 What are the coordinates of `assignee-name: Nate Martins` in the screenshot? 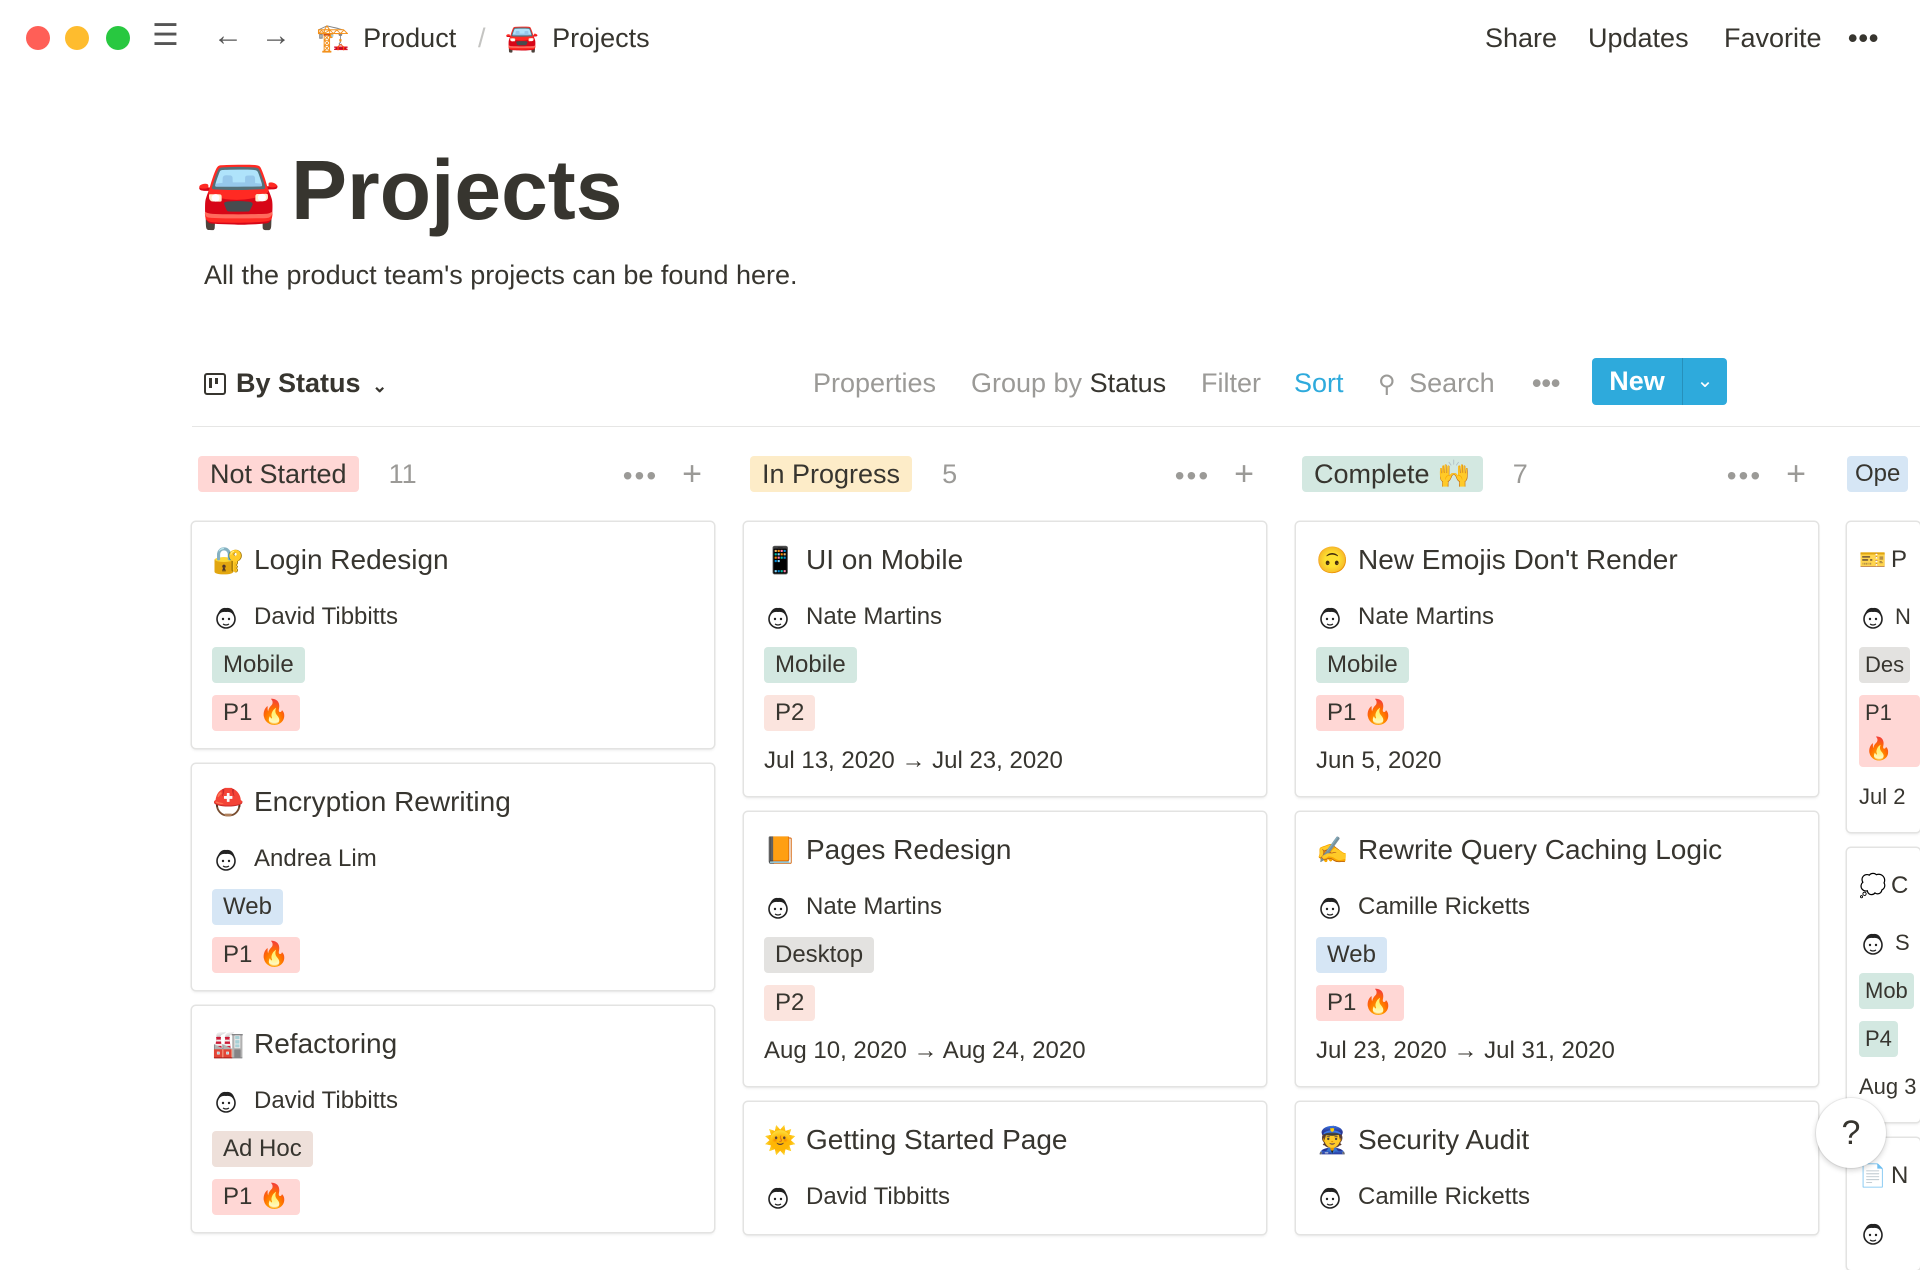 It's located at (874, 906).